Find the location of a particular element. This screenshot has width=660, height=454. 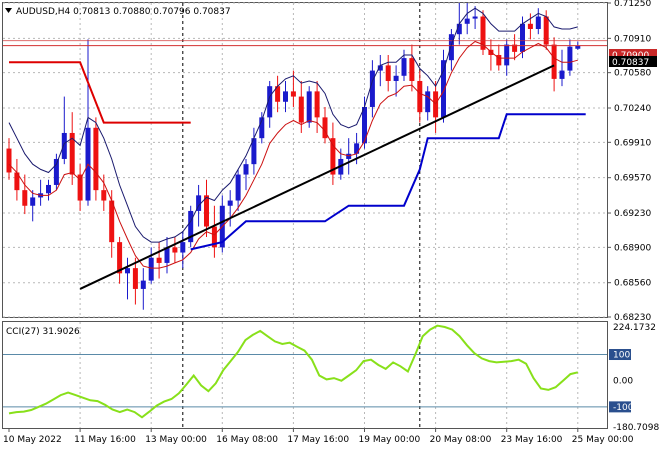

time-tick-label: 16 May 08:00 is located at coordinates (247, 440).